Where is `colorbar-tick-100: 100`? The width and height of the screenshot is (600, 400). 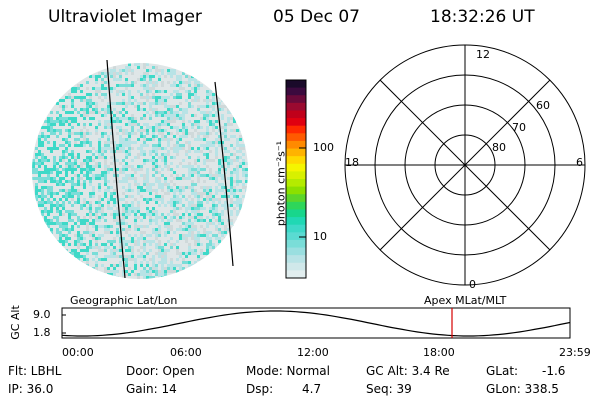 colorbar-tick-100: 100 is located at coordinates (323, 147).